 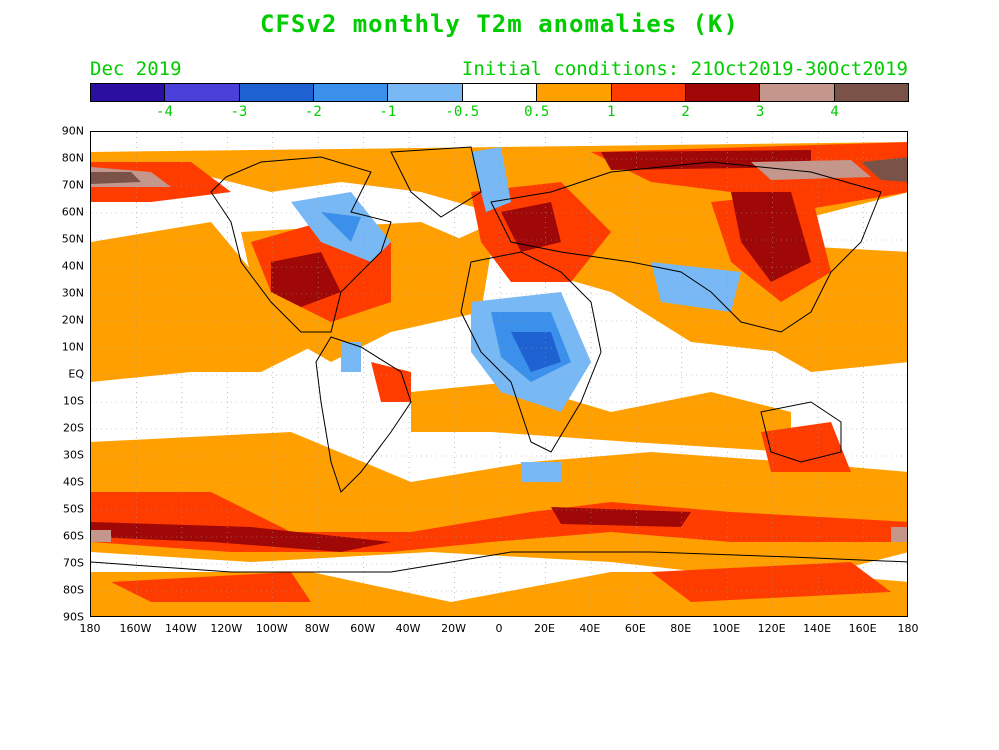 What do you see at coordinates (499, 628) in the screenshot?
I see `longitude-label: 0` at bounding box center [499, 628].